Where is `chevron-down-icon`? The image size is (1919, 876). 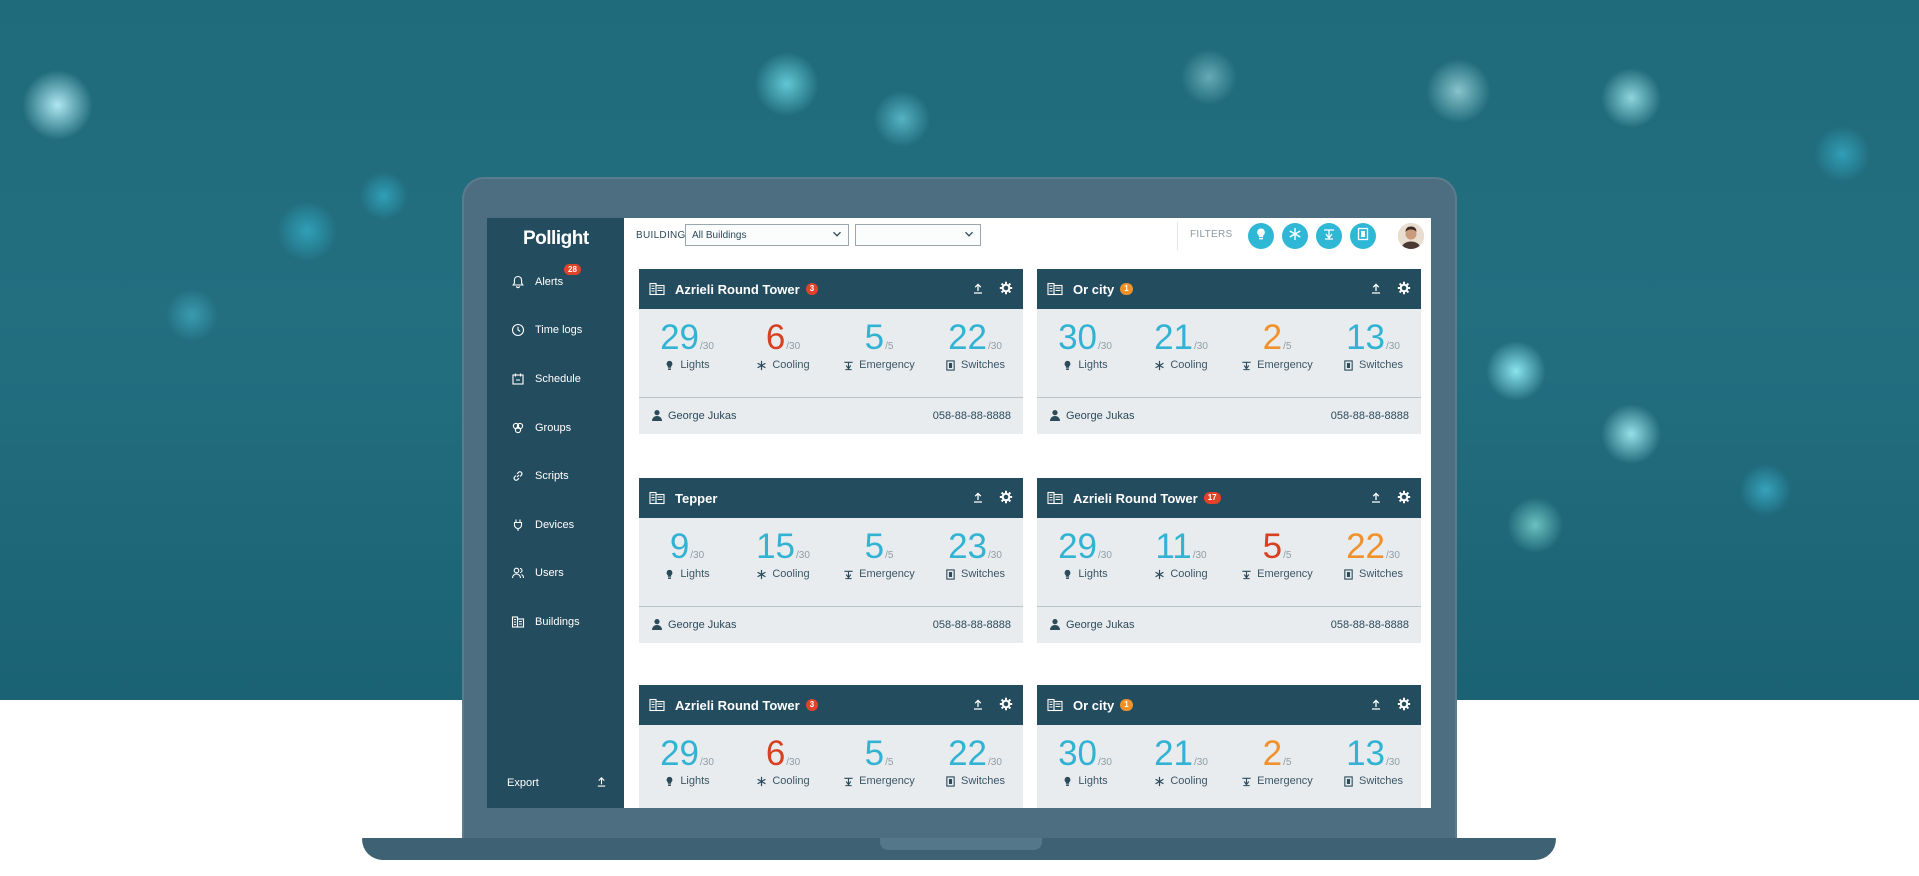 chevron-down-icon is located at coordinates (969, 235).